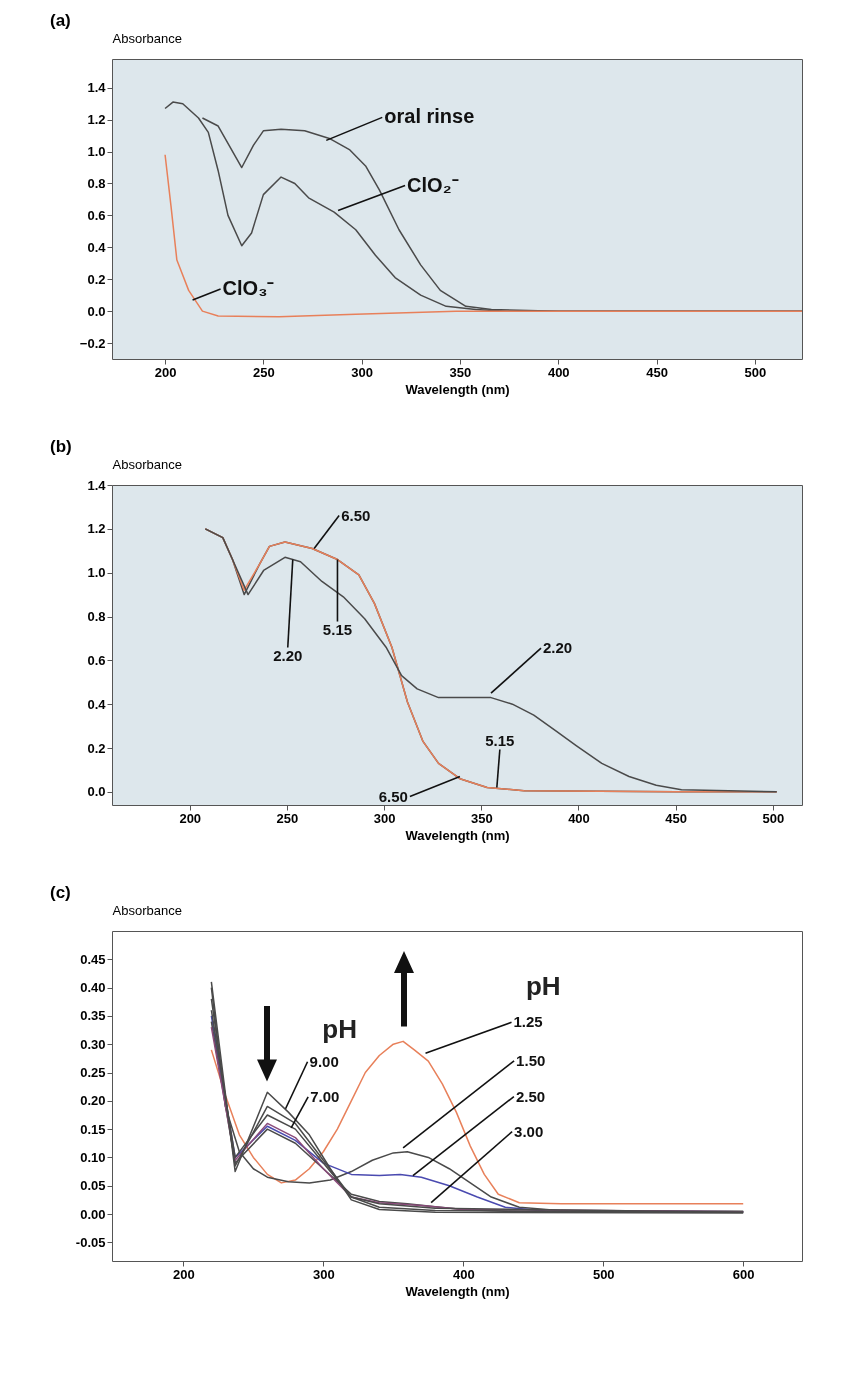 The image size is (854, 1391). I want to click on y-tick-label: 0.10, so click(93, 1157).